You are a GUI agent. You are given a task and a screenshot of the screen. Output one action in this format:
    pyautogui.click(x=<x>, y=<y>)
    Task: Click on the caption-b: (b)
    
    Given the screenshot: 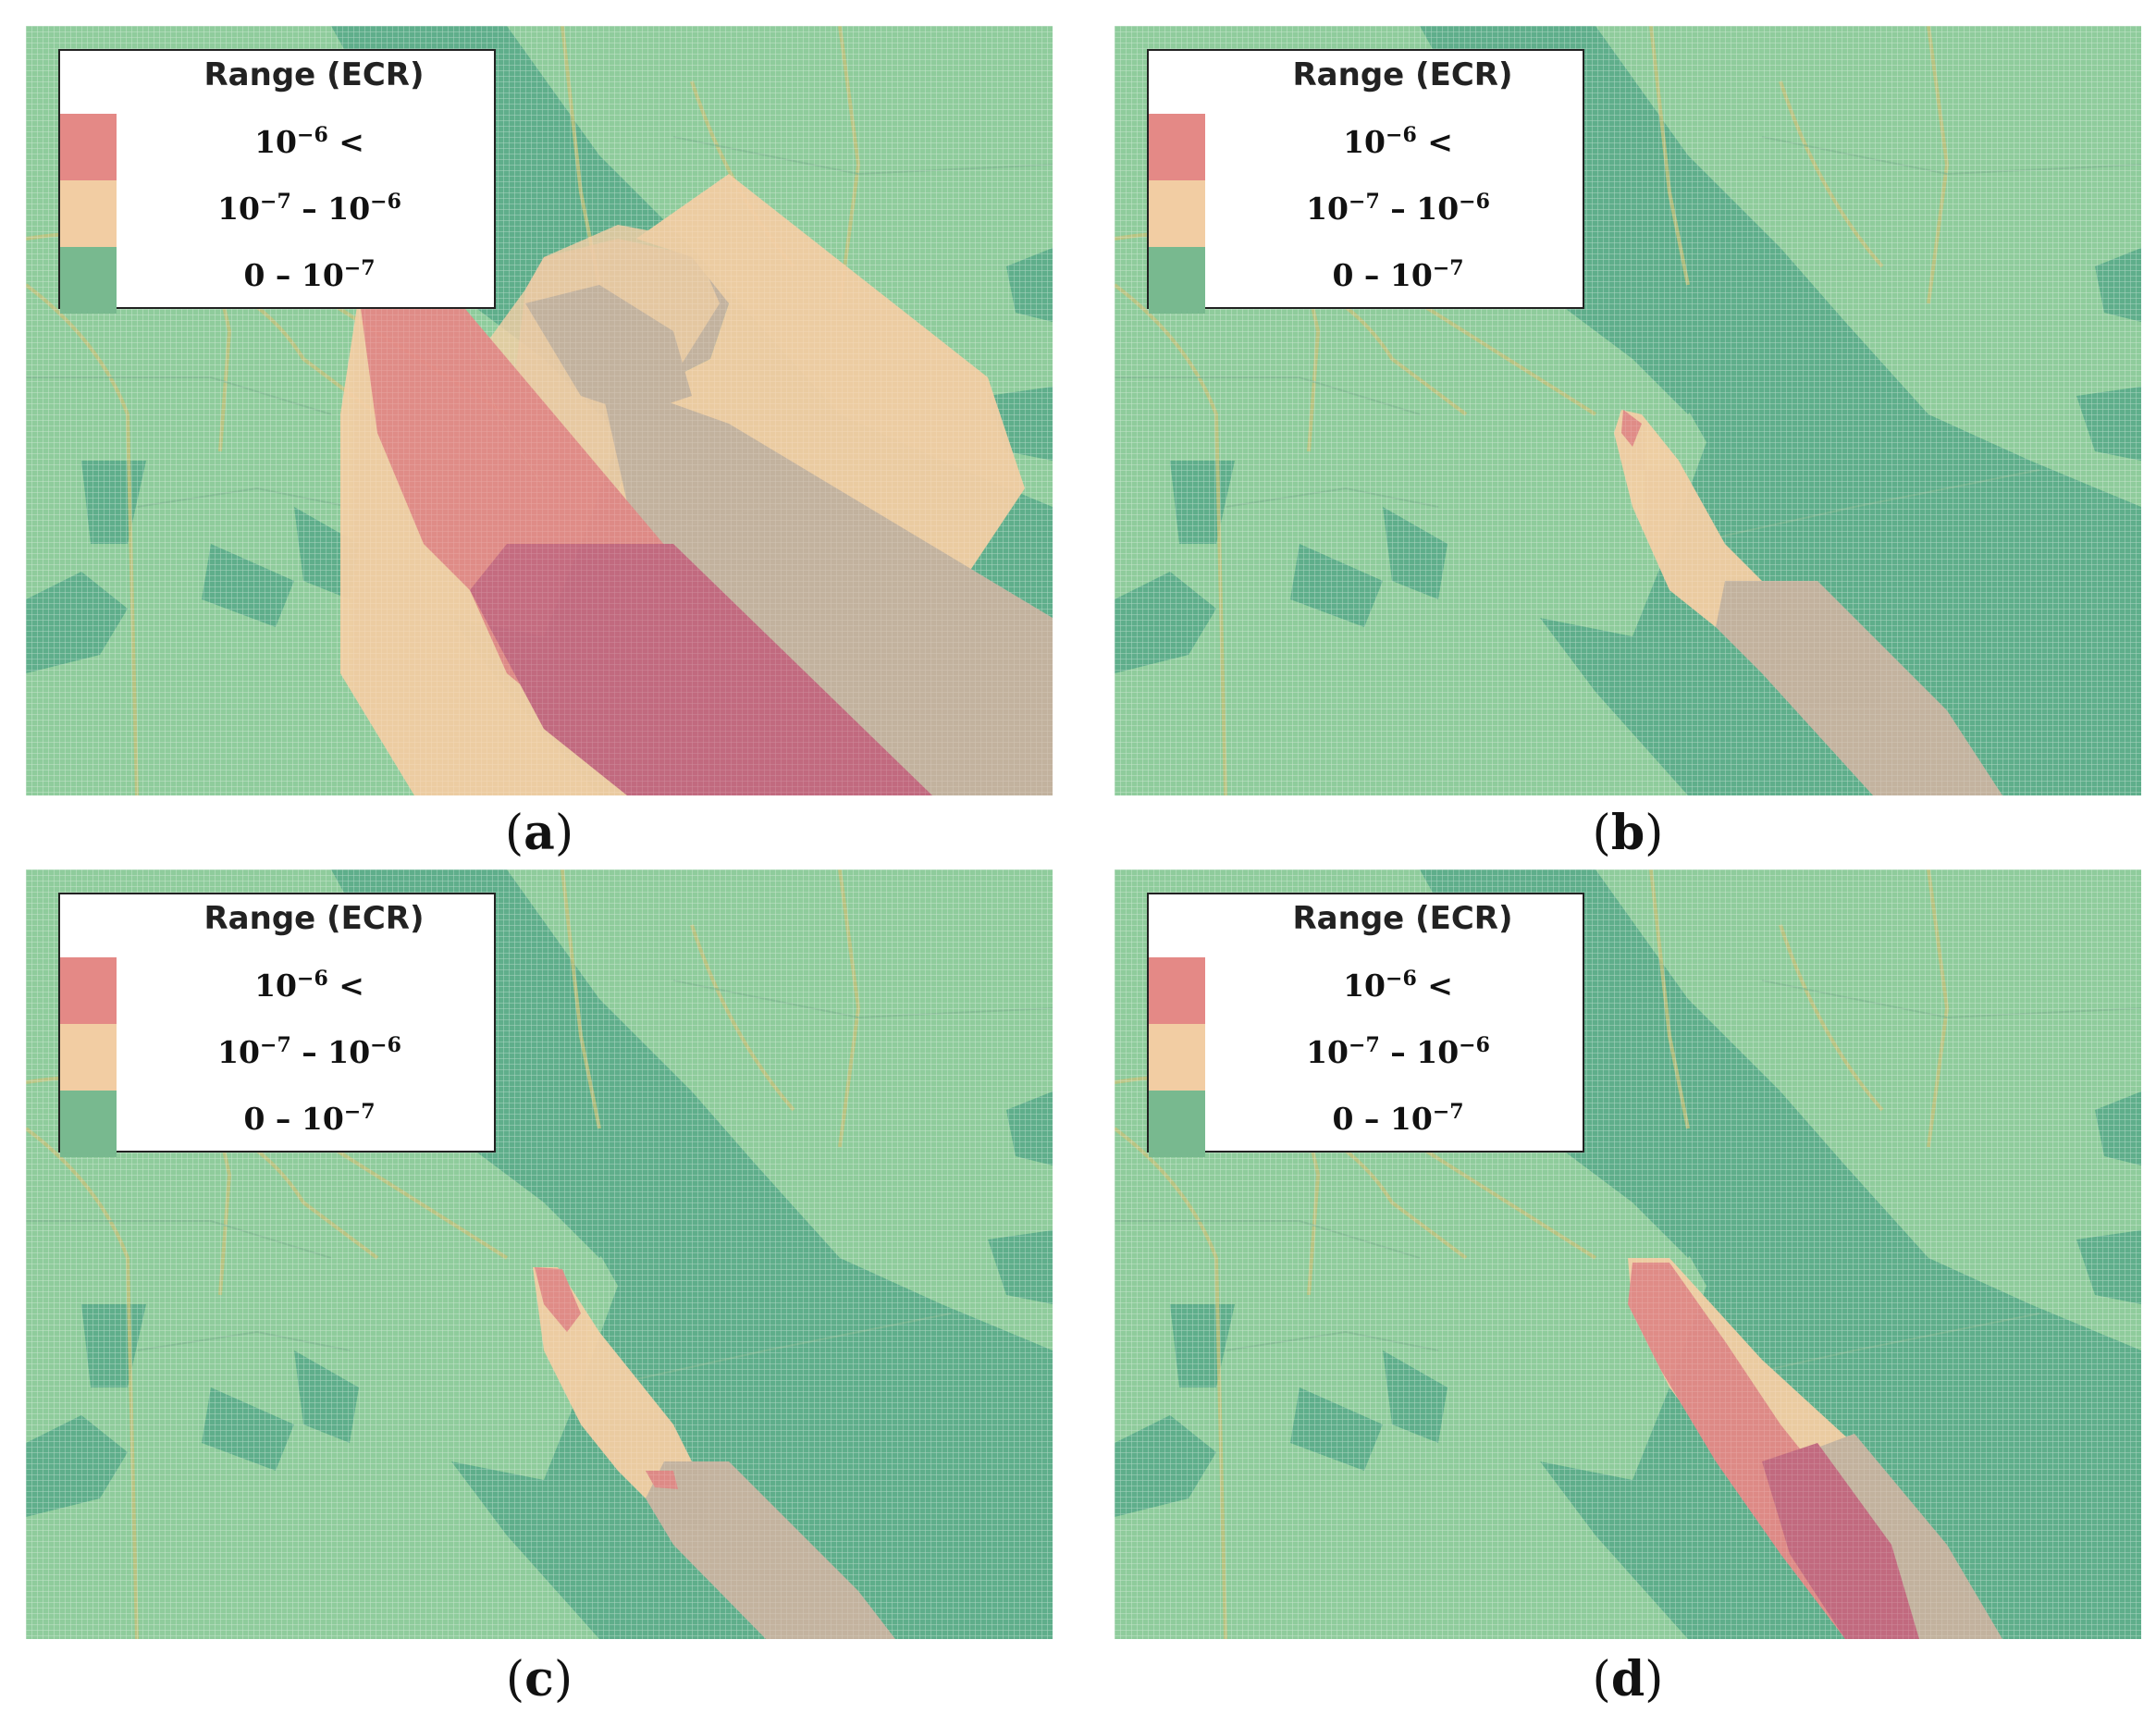 What is the action you would take?
    pyautogui.click(x=1628, y=833)
    